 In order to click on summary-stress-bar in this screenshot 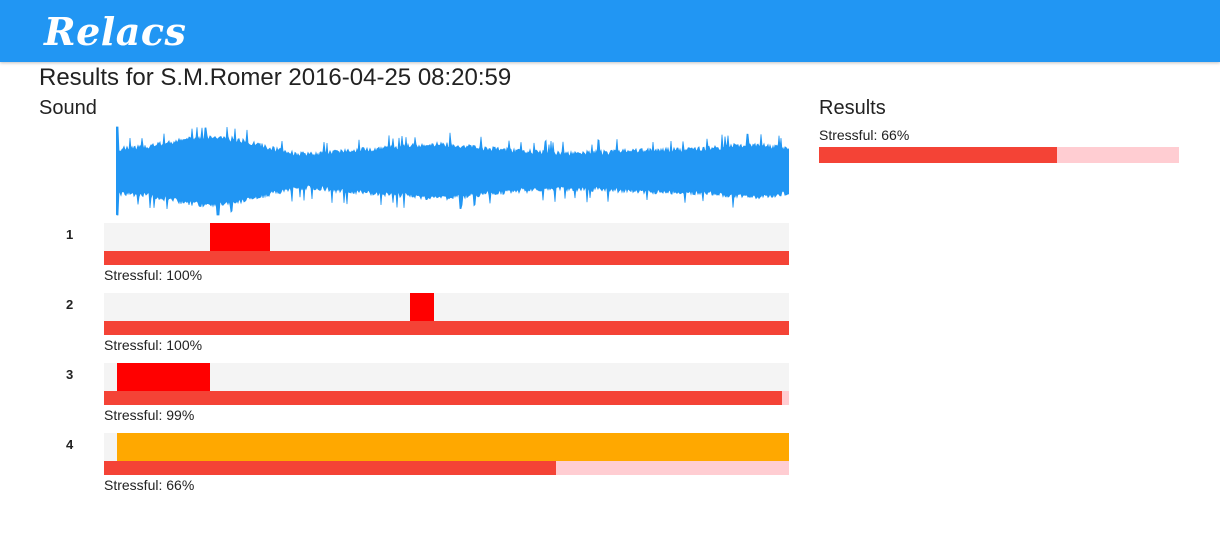, I will do `click(999, 155)`.